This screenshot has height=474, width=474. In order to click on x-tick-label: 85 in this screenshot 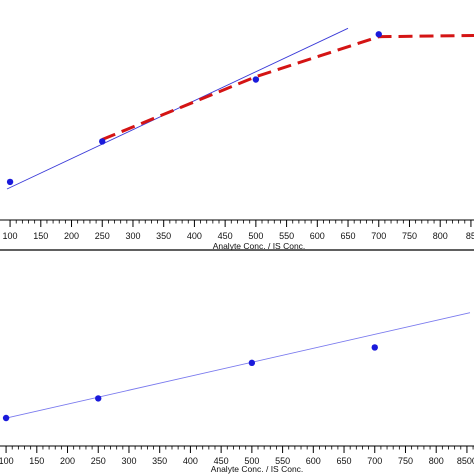, I will do `click(470, 236)`.